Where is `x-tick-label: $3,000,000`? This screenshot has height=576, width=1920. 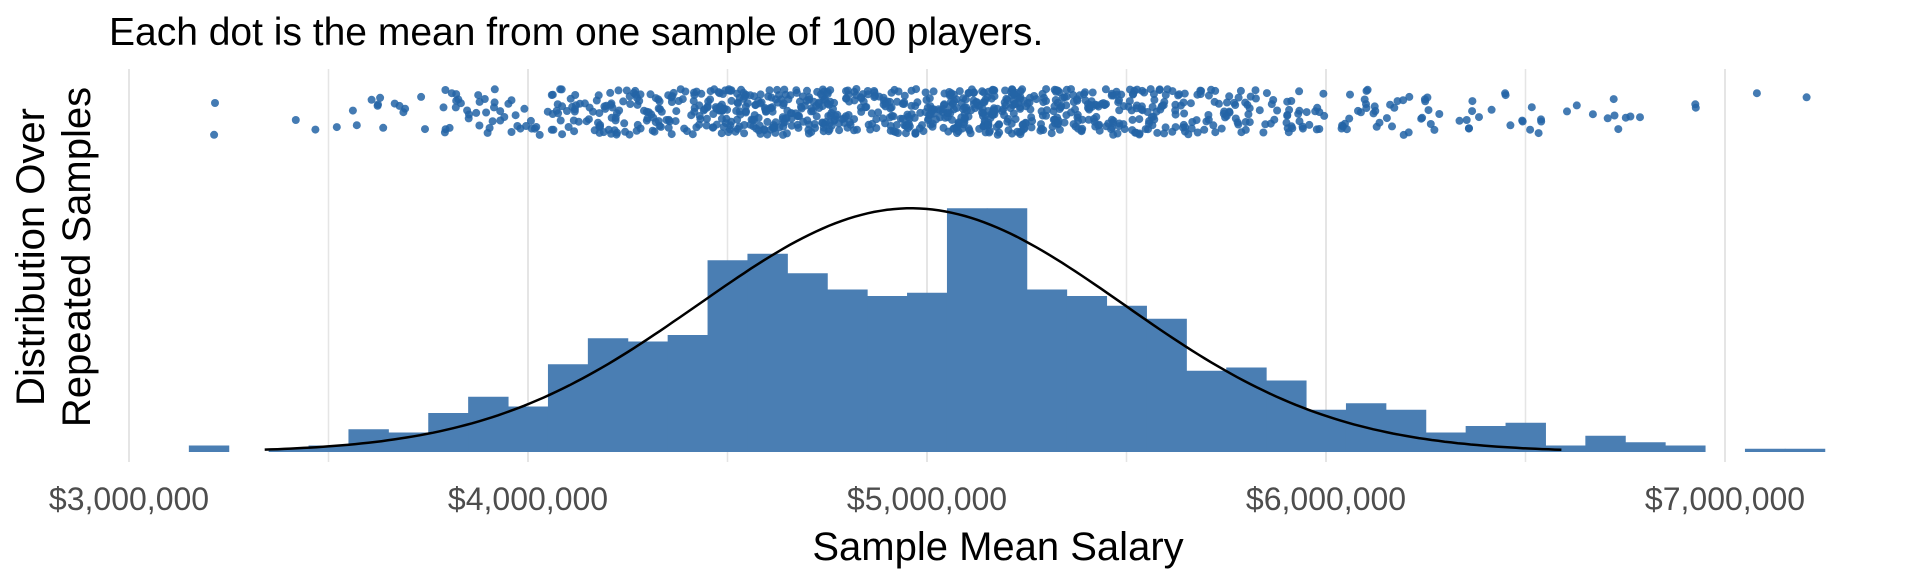
x-tick-label: $3,000,000 is located at coordinates (129, 499).